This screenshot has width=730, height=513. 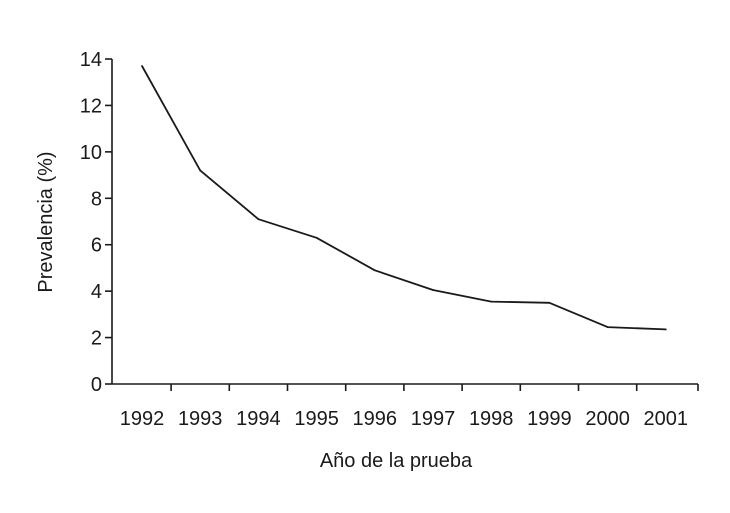 What do you see at coordinates (491, 419) in the screenshot?
I see `x-tick-label: 1998` at bounding box center [491, 419].